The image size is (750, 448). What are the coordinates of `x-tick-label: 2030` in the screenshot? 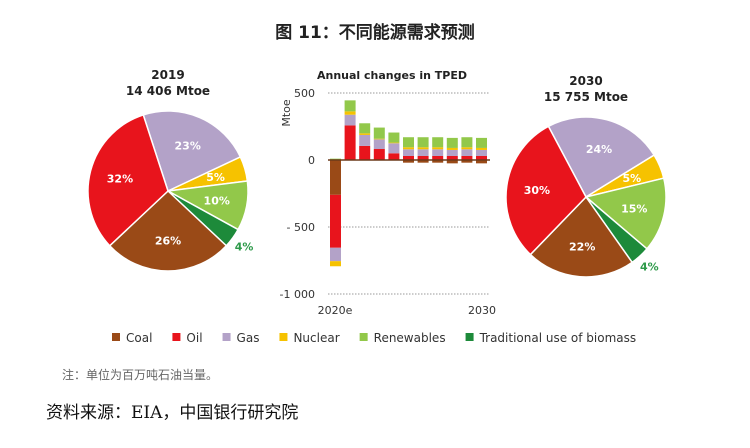 It's located at (482, 310).